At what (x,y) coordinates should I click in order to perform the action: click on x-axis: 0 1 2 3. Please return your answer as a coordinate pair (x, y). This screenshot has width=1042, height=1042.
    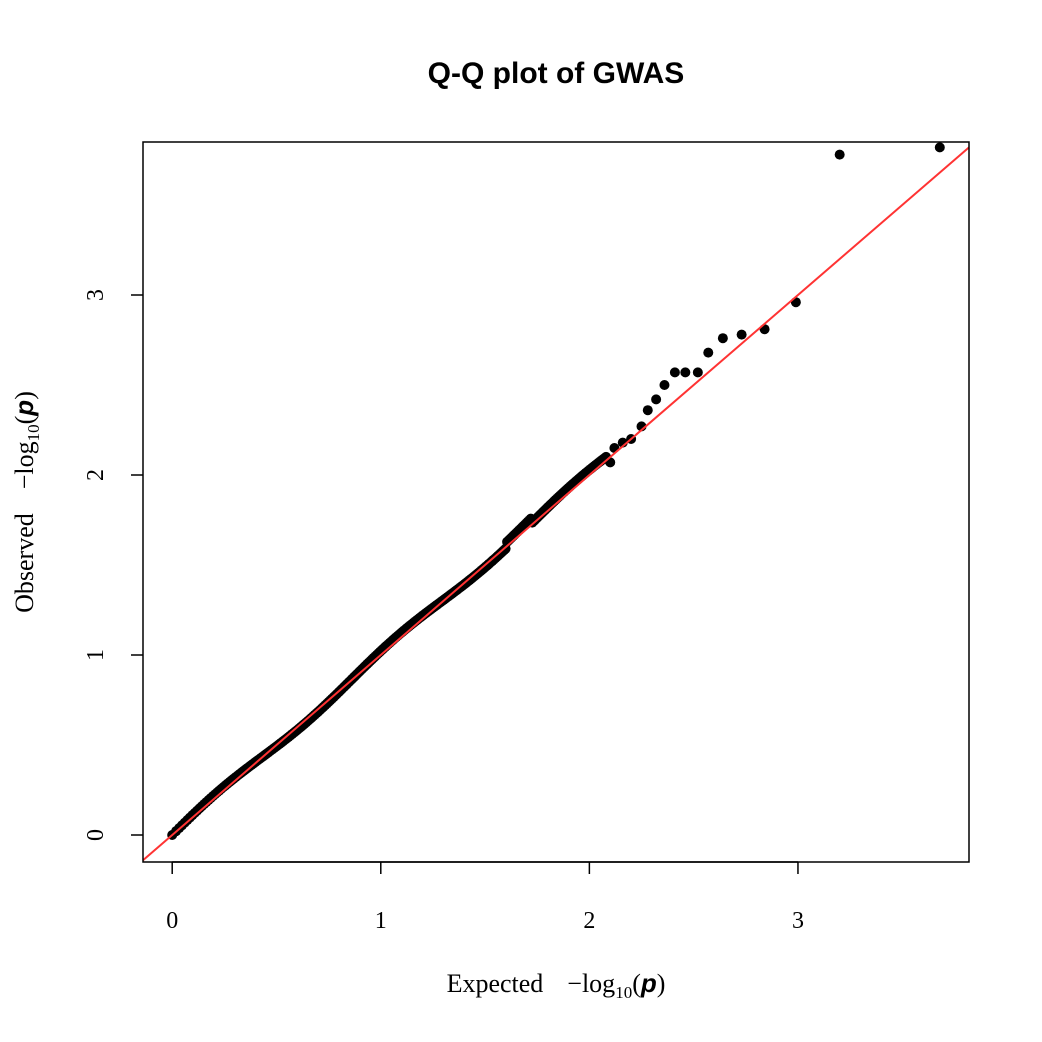
    Looking at the image, I should click on (485, 897).